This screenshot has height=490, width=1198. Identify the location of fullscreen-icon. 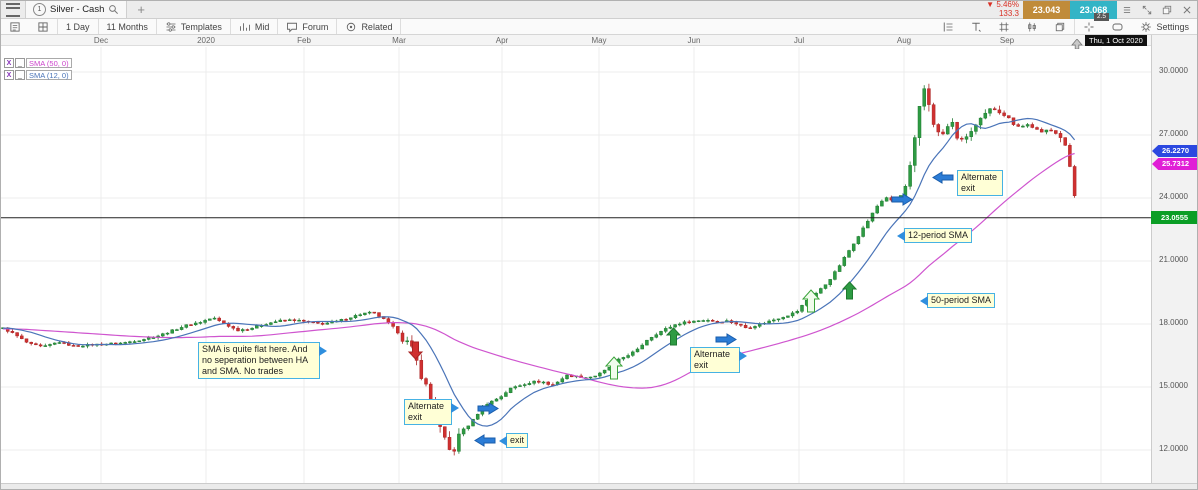
(1147, 9).